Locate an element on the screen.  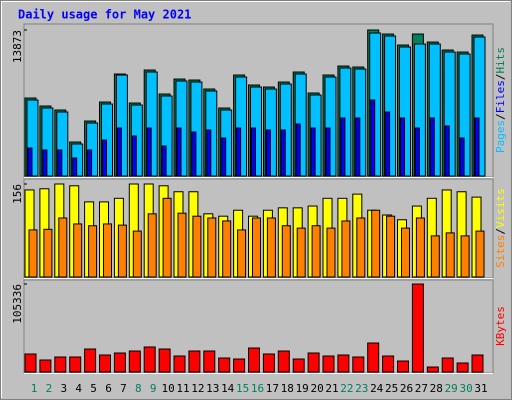
legend: Pages/Files/Hits is located at coordinates (500, 100).